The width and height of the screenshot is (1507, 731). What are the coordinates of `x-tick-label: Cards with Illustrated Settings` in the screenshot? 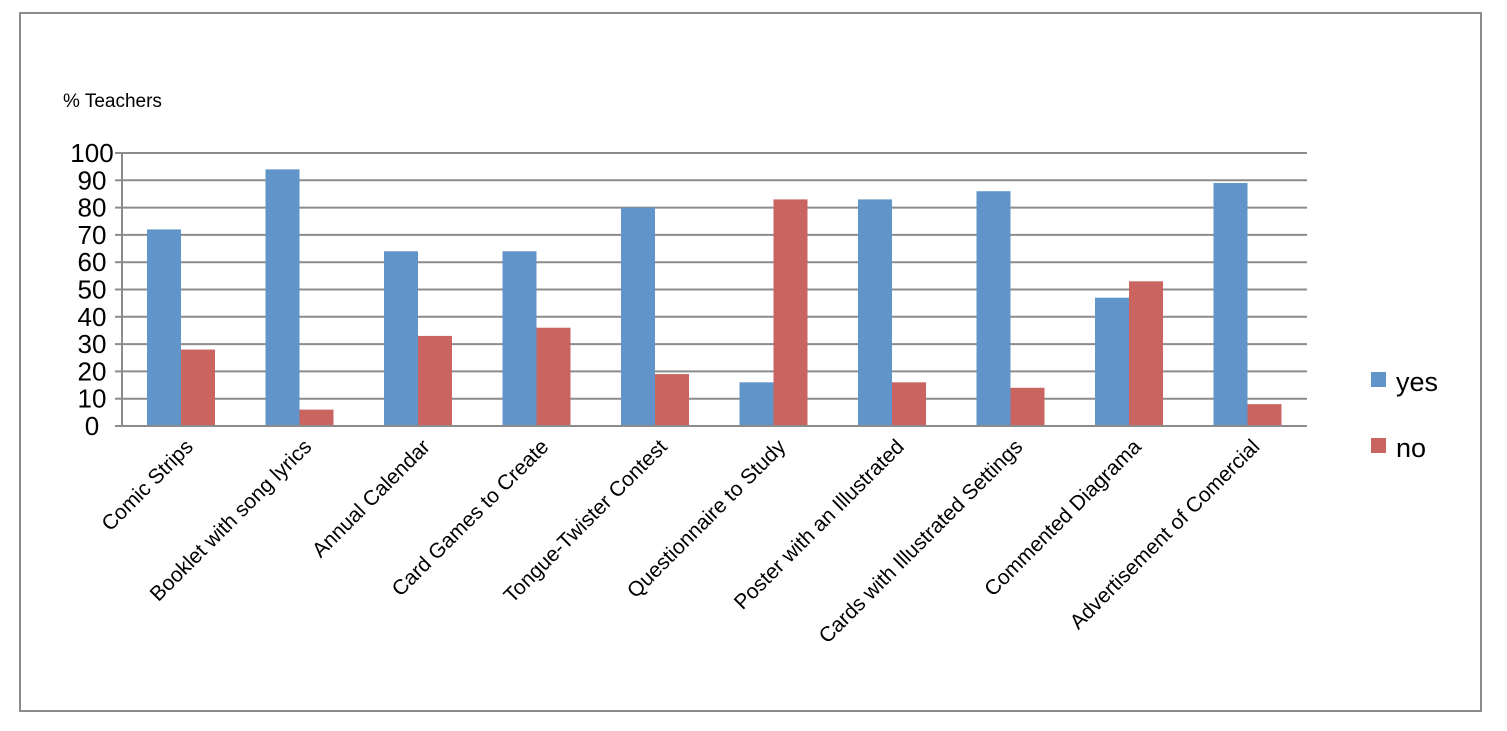 It's located at (921, 541).